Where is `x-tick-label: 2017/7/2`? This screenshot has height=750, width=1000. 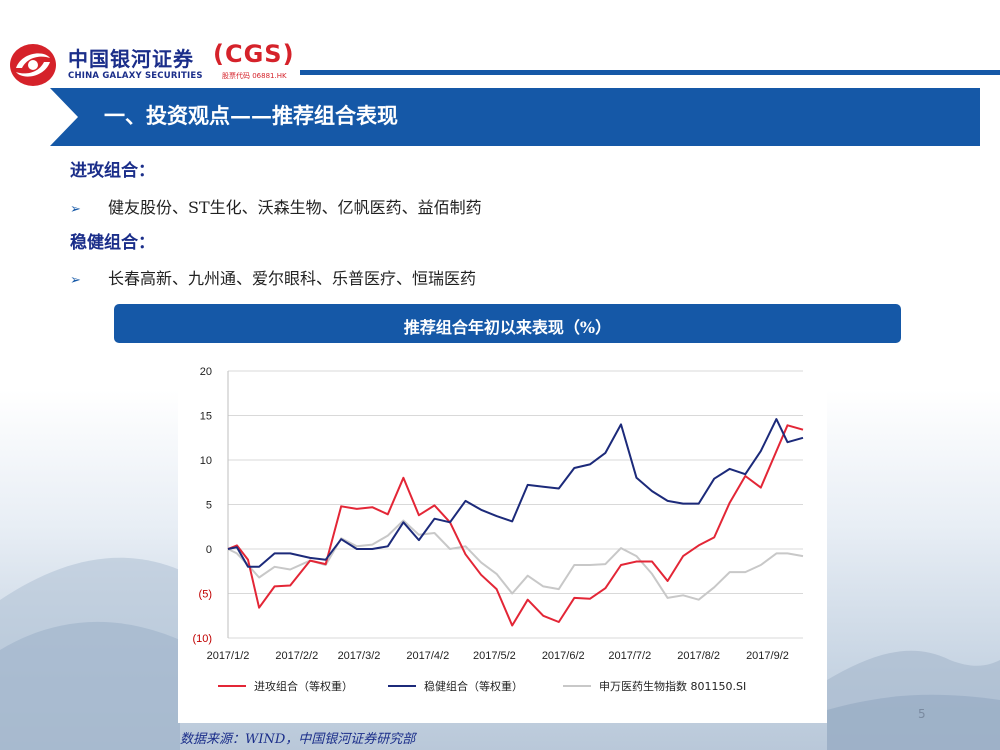 x-tick-label: 2017/7/2 is located at coordinates (629, 656).